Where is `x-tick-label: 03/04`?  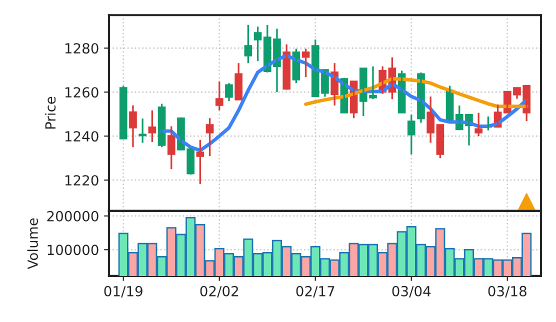
x-tick-label: 03/04 is located at coordinates (411, 292).